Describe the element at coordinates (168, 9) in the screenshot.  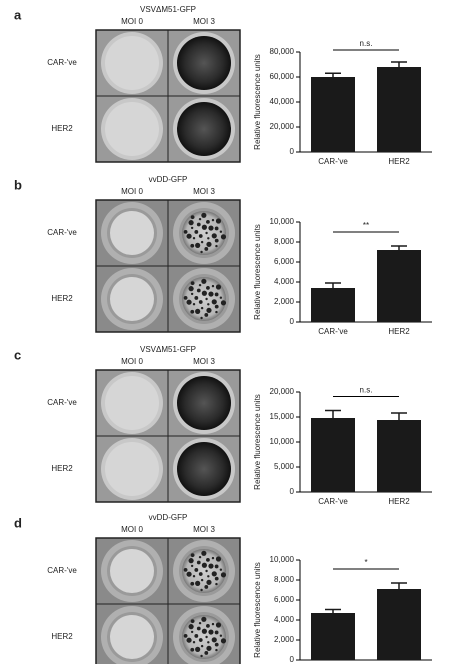
I see `plate-title: VSVΔM51-GFP` at that location.